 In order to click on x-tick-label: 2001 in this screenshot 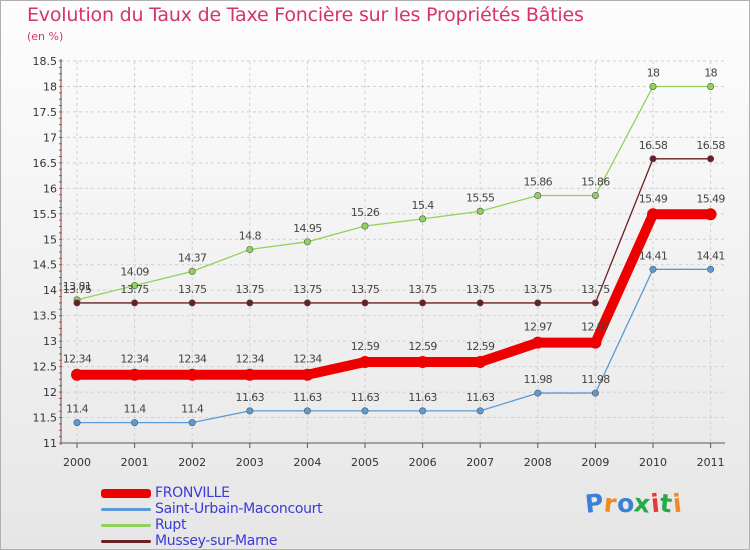, I will do `click(135, 462)`.